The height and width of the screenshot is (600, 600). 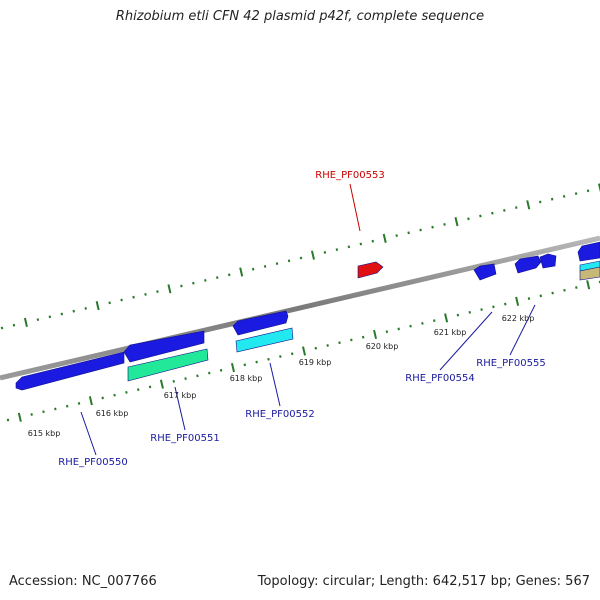 What do you see at coordinates (510, 363) in the screenshot?
I see `label-rhe-pf00555: RHE_PF00555` at bounding box center [510, 363].